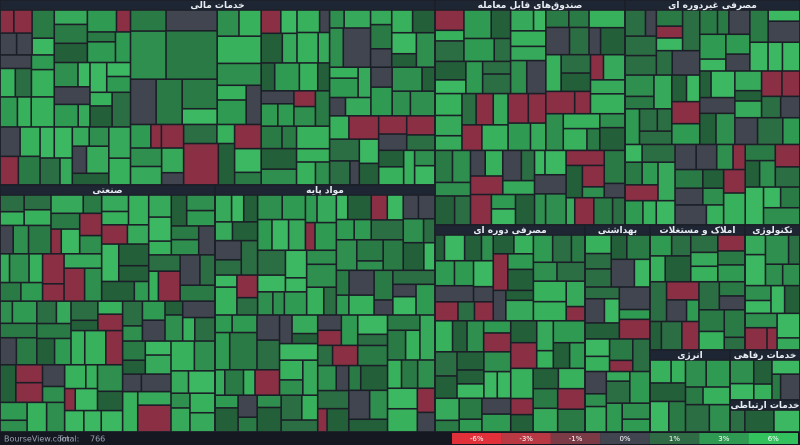 The width and height of the screenshot is (800, 445). What do you see at coordinates (37, 439) in the screenshot?
I see `site-name: BourseView.com` at bounding box center [37, 439].